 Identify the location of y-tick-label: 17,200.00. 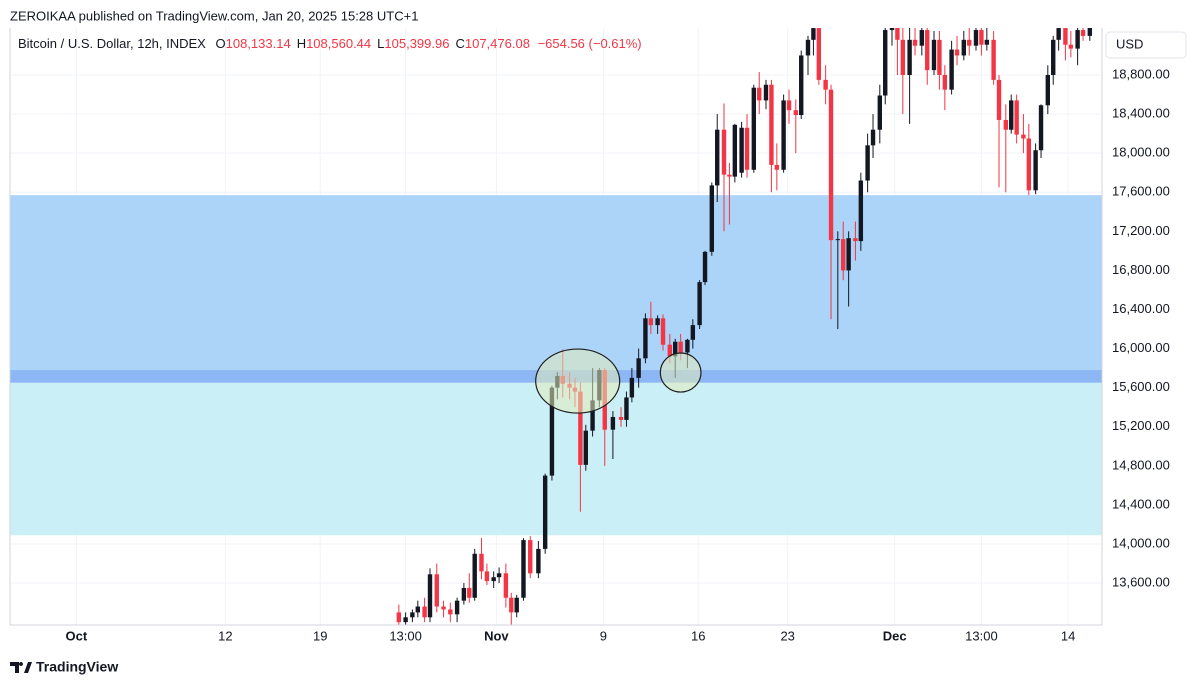
(1141, 230).